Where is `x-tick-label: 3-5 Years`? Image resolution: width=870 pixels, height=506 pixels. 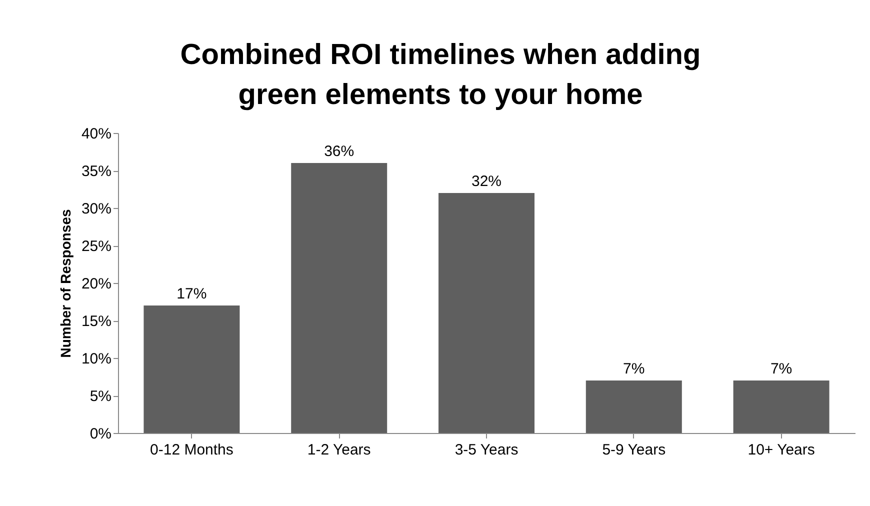 x-tick-label: 3-5 Years is located at coordinates (486, 450).